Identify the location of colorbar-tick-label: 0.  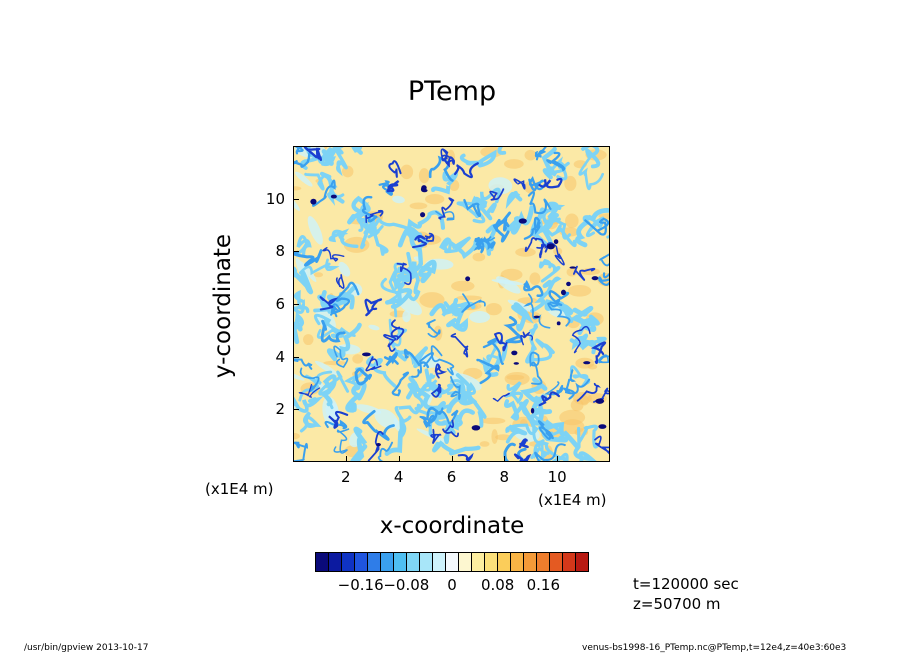
(452, 585).